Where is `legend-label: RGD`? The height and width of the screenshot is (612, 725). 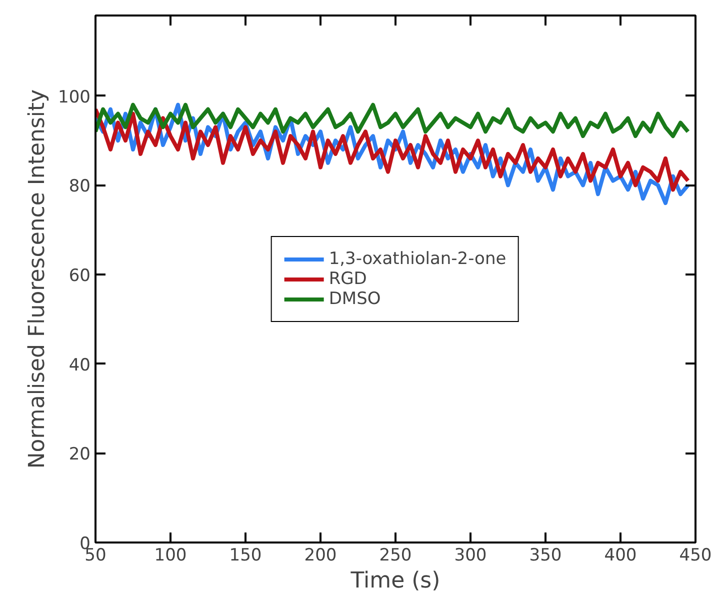
legend-label: RGD is located at coordinates (347, 278).